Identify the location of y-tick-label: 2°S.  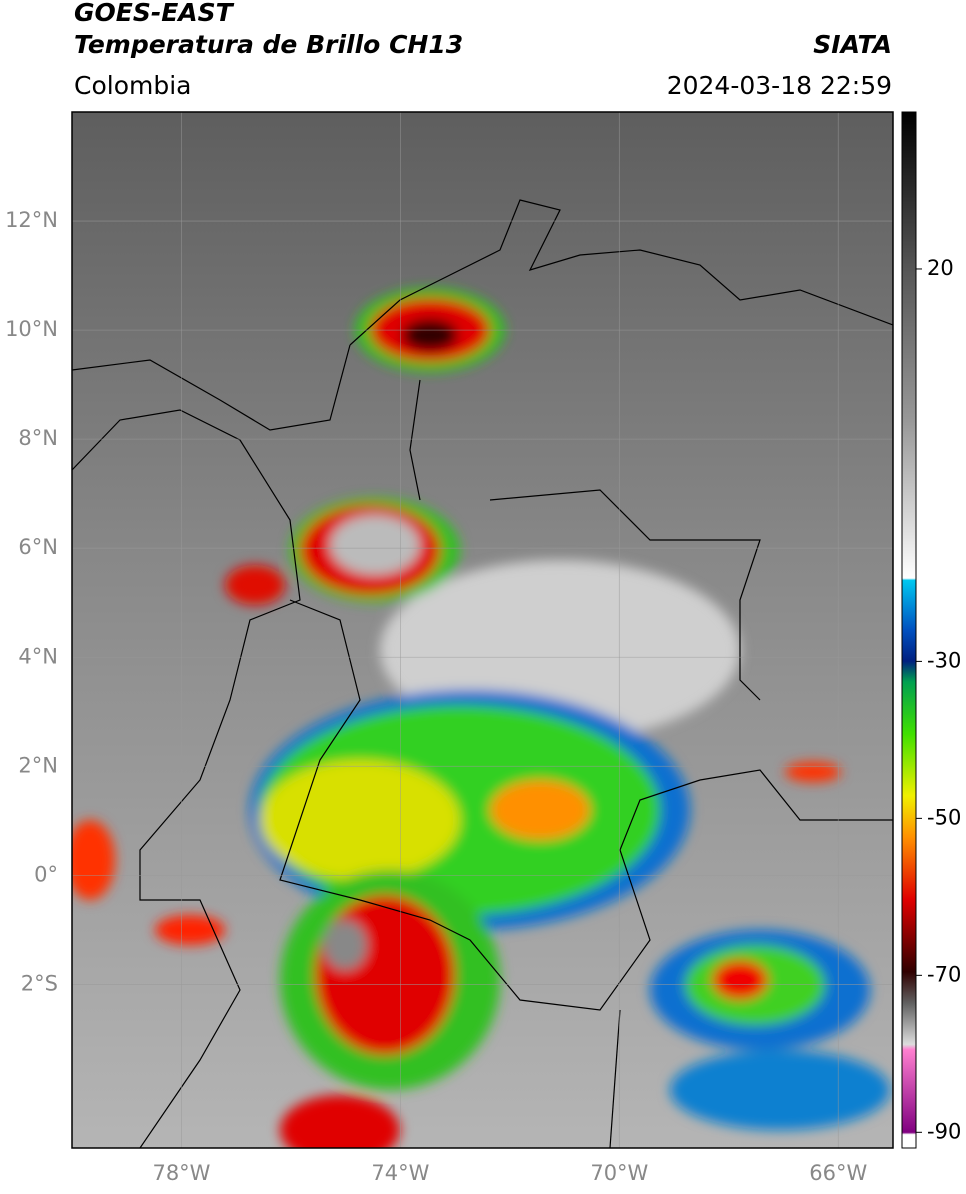
(39, 983).